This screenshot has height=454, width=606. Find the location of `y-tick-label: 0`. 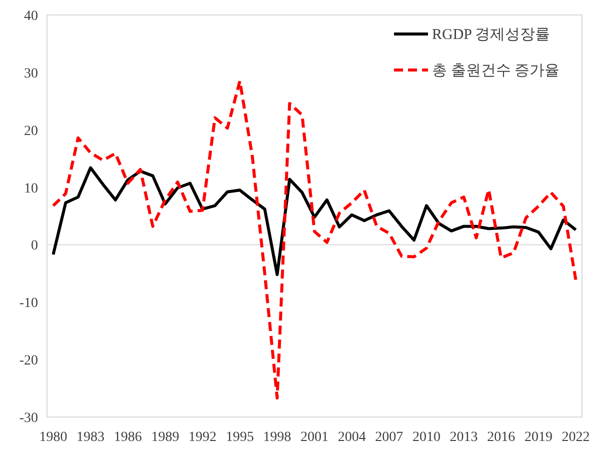

y-tick-label: 0 is located at coordinates (34, 246).